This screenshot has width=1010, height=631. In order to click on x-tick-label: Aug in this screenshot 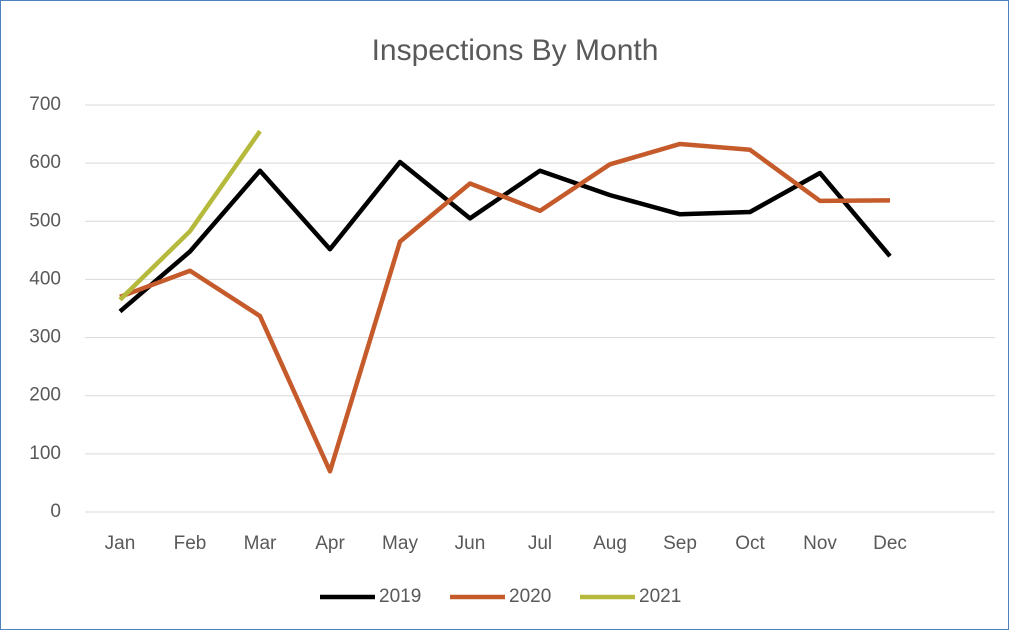, I will do `click(610, 543)`.